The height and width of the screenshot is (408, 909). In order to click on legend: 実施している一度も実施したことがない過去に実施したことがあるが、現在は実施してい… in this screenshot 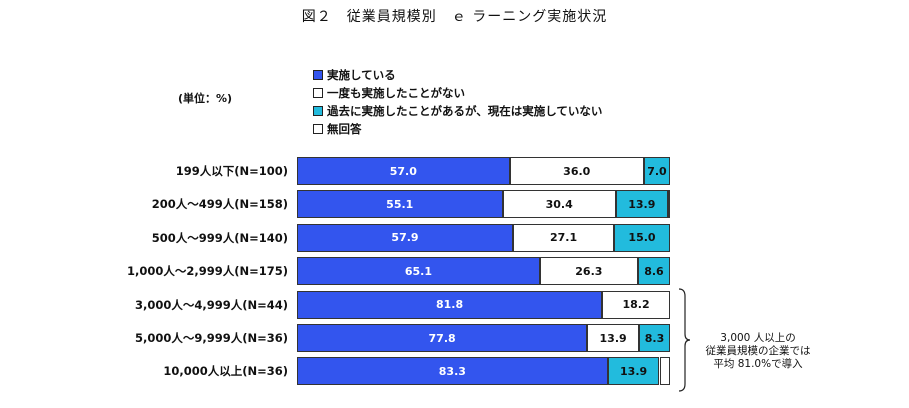, I will do `click(457, 102)`.